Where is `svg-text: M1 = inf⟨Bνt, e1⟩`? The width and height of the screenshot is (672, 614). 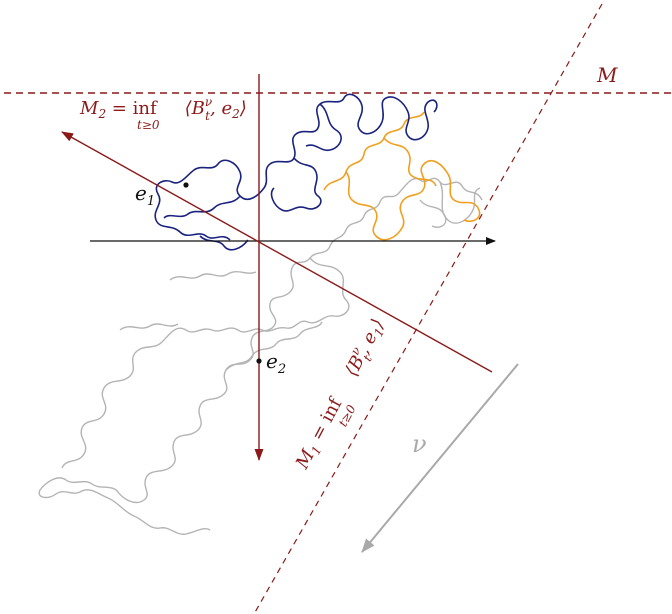 svg-text: M1 = inf⟨Bνt, e1⟩ is located at coordinates (340, 394).